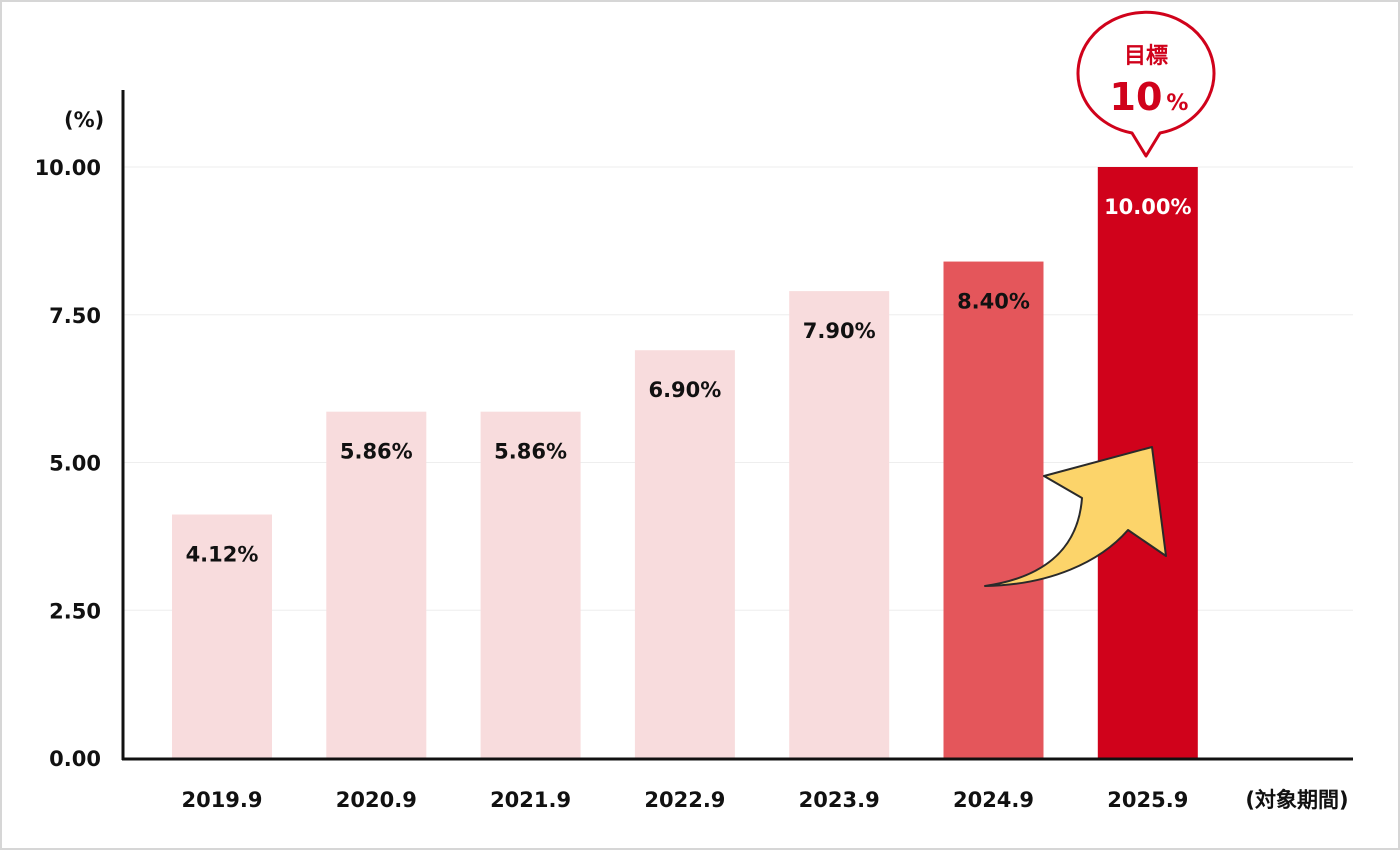  I want to click on x-unit-label: (対象期間), so click(1296, 800).